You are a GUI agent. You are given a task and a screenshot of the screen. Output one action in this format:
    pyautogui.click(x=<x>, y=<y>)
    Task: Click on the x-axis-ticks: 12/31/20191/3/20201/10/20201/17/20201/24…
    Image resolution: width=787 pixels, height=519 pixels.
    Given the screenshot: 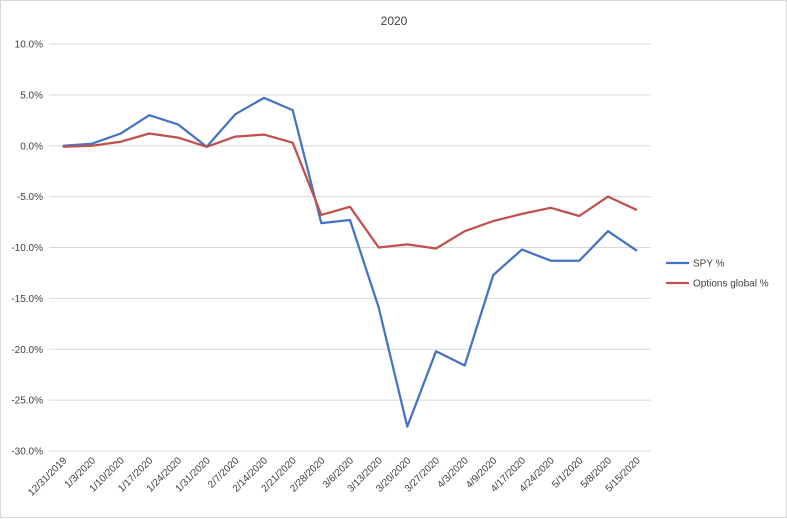 What is the action you would take?
    pyautogui.click(x=334, y=476)
    